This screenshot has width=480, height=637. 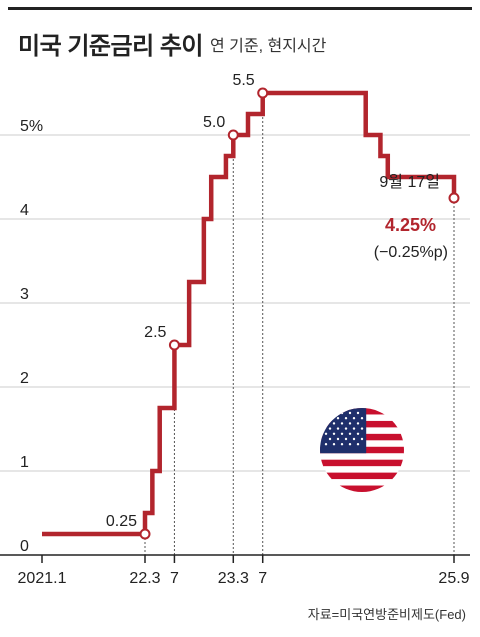 I want to click on y-tick-label: 3, so click(x=24, y=294).